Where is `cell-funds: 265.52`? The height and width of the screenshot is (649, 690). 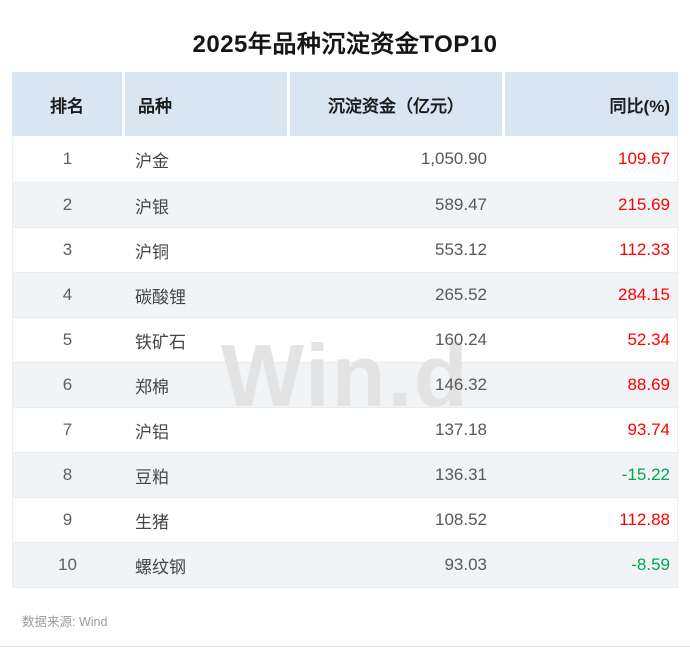
cell-funds: 265.52 is located at coordinates (461, 294).